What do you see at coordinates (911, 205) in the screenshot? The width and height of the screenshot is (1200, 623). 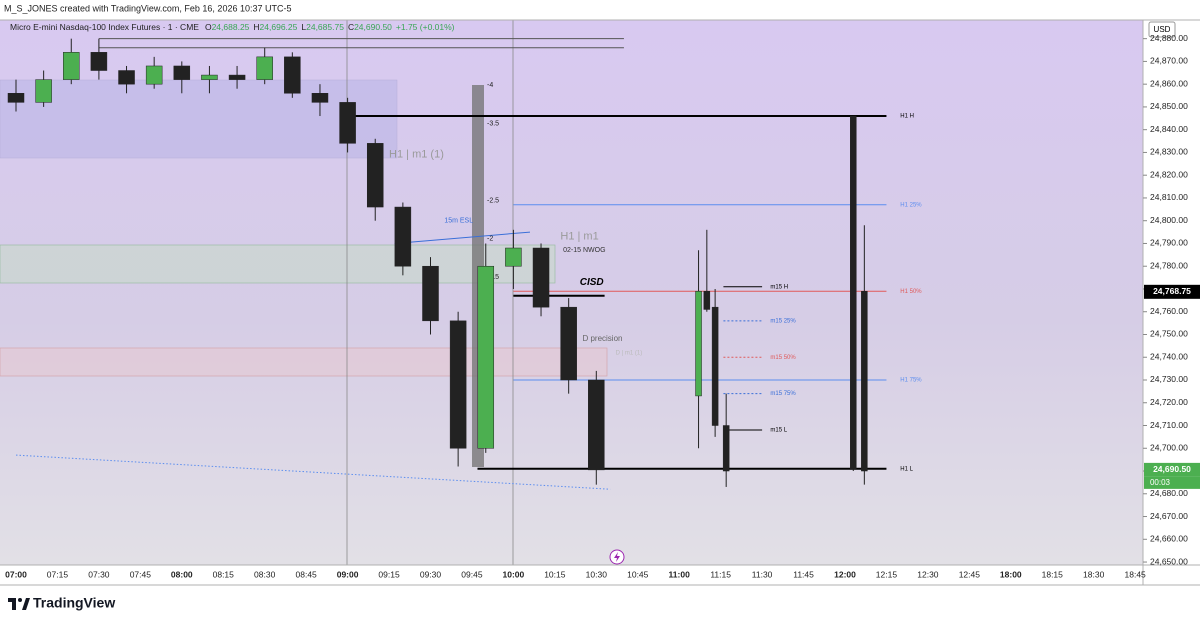 I see `level-label: H1 25%` at bounding box center [911, 205].